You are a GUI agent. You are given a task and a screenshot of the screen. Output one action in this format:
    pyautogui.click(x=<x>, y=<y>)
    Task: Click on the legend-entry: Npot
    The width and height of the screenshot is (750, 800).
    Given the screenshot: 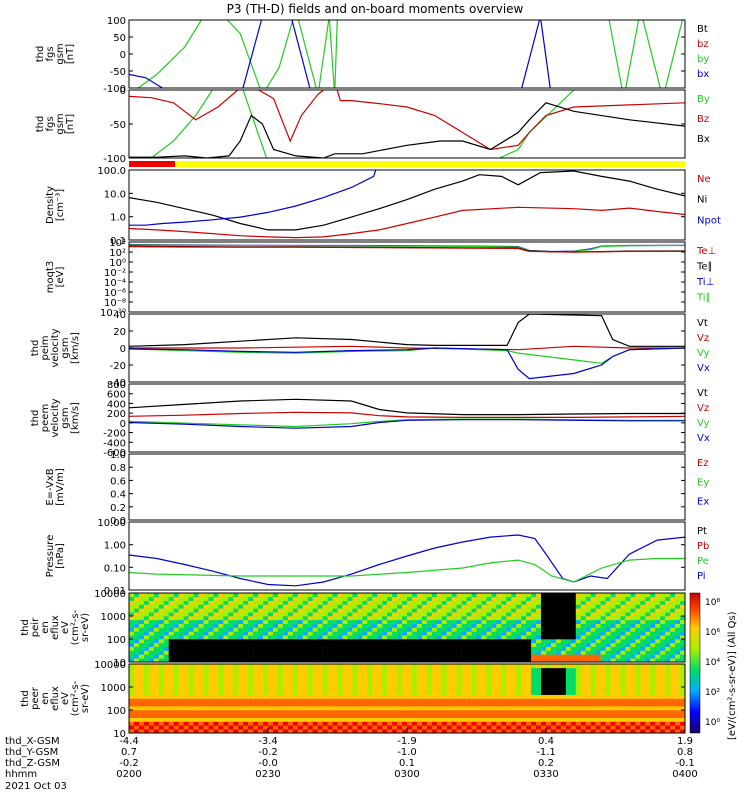 What is the action you would take?
    pyautogui.click(x=709, y=220)
    